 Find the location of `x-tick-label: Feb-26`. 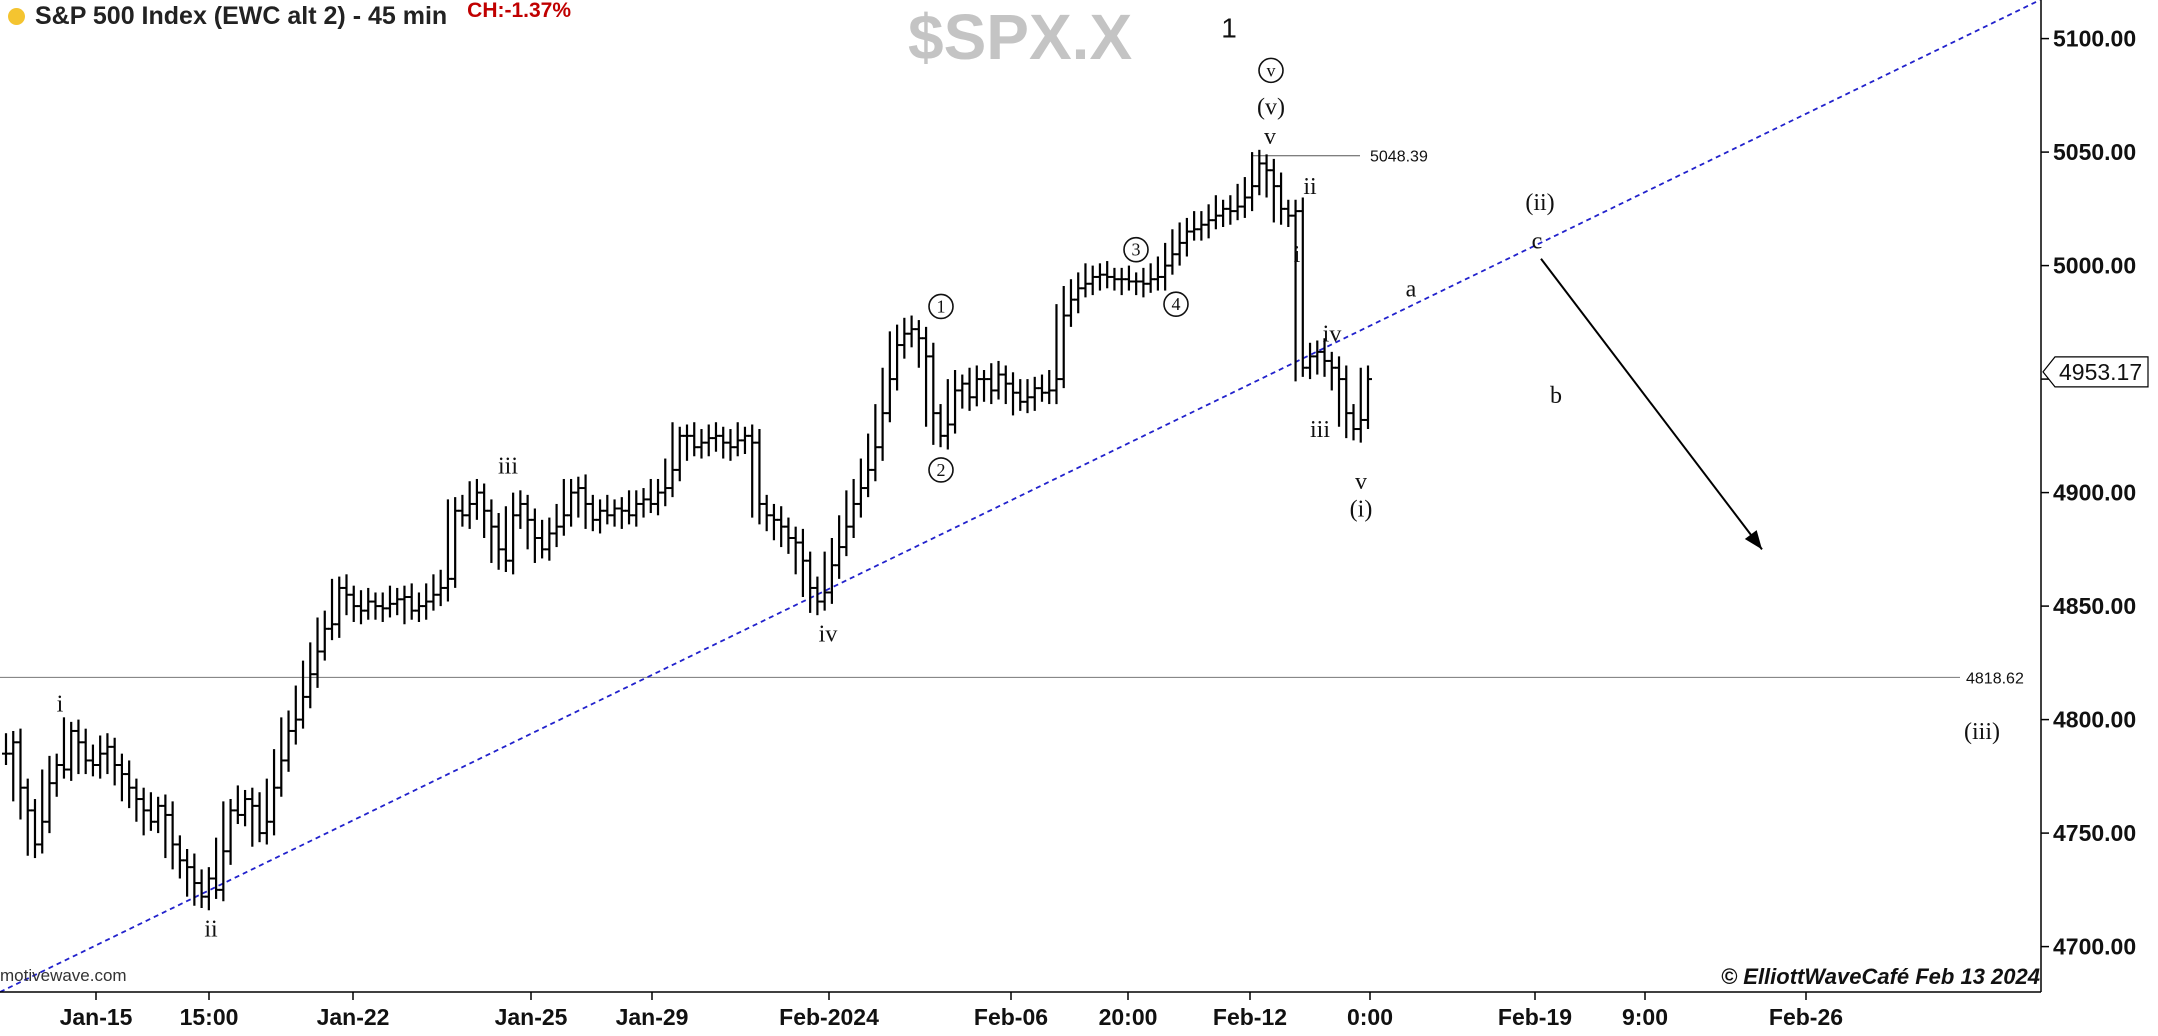

x-tick-label: Feb-26 is located at coordinates (1806, 1017).